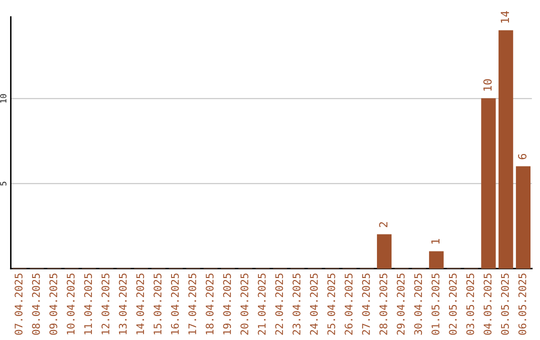 The image size is (540, 340). I want to click on x-tick-label: 10.04.2025, so click(70, 304).